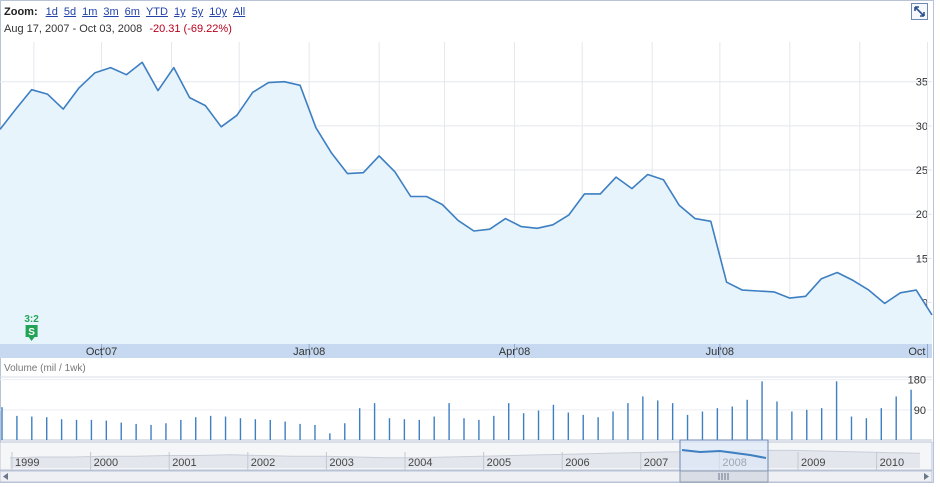 This screenshot has width=940, height=487. What do you see at coordinates (813, 463) in the screenshot?
I see `navigator-year-label: 2009` at bounding box center [813, 463].